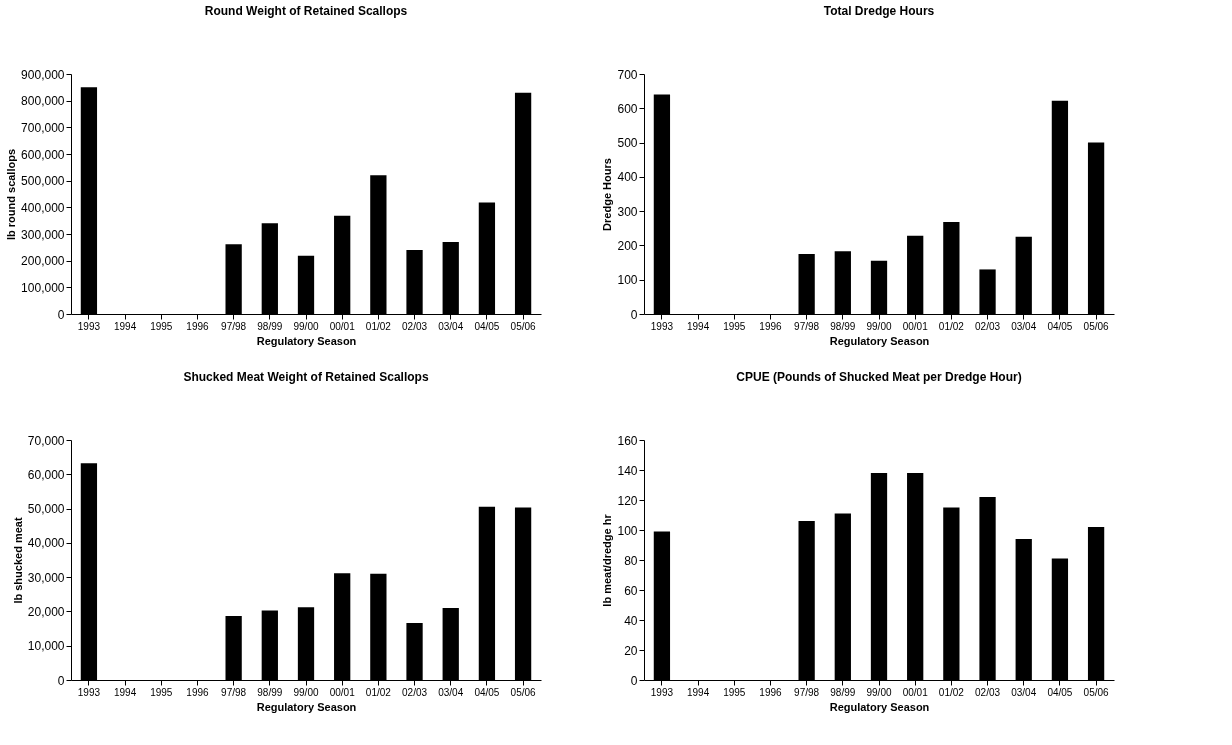 Image resolution: width=1232 pixels, height=745 pixels. What do you see at coordinates (11, 194) in the screenshot?
I see `y-axis-title: lb round scallops` at bounding box center [11, 194].